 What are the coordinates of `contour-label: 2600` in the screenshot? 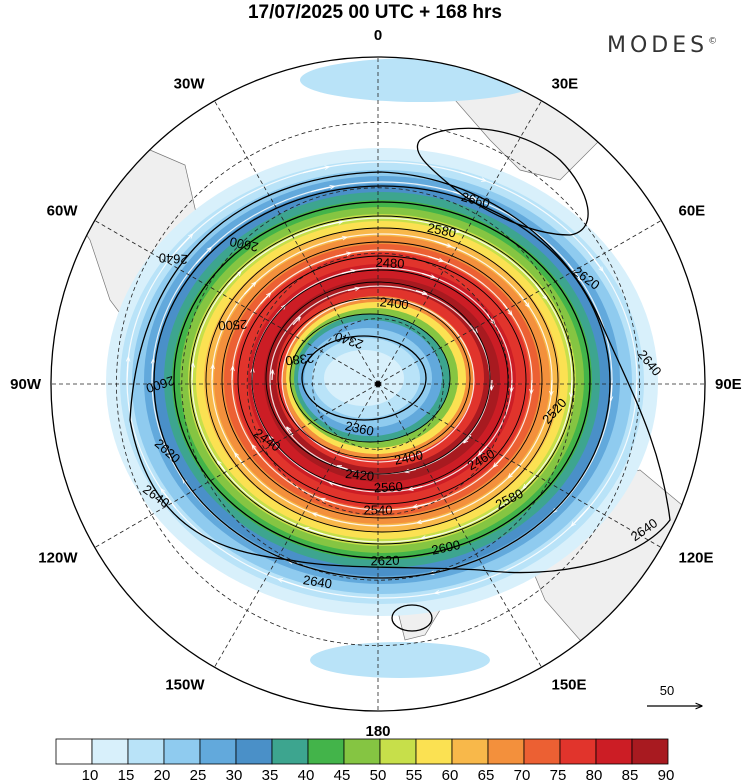 It's located at (243, 244).